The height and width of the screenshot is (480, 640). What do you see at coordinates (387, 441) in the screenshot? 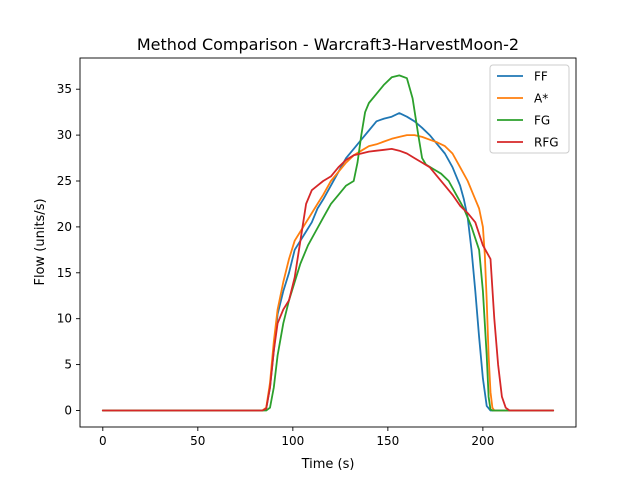
I see `x-tick-label: 150` at bounding box center [387, 441].